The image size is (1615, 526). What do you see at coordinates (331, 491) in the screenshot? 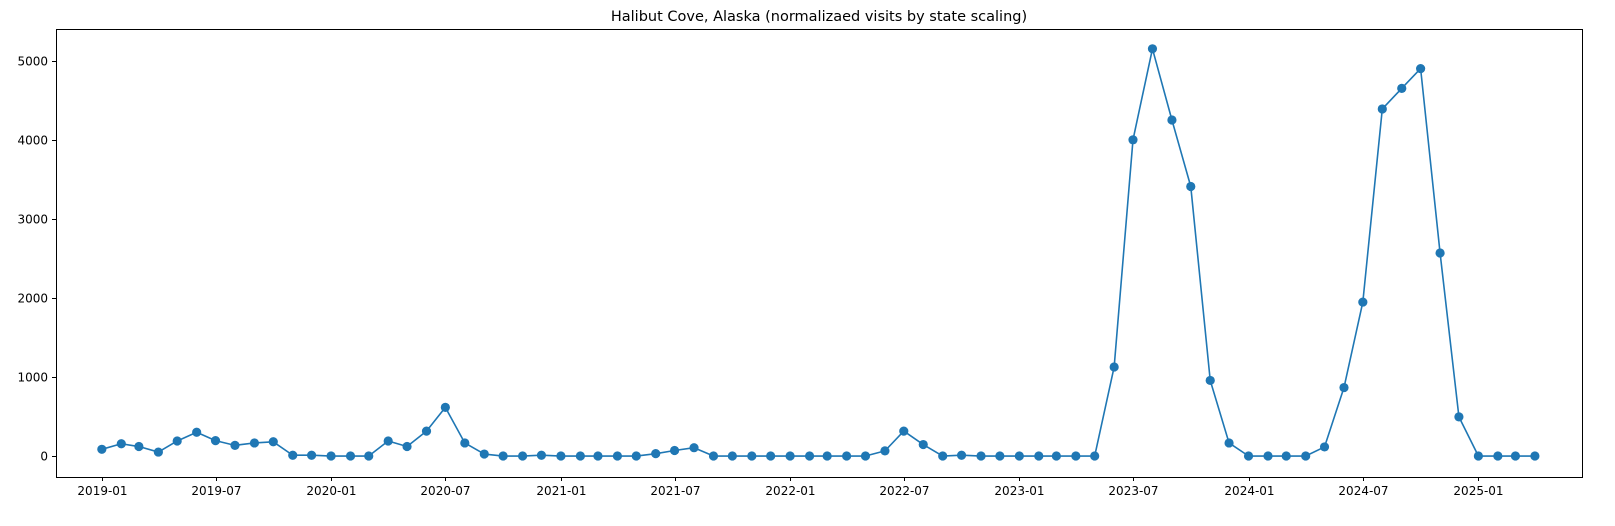
I see `x-tick-label: 2020-01` at bounding box center [331, 491].